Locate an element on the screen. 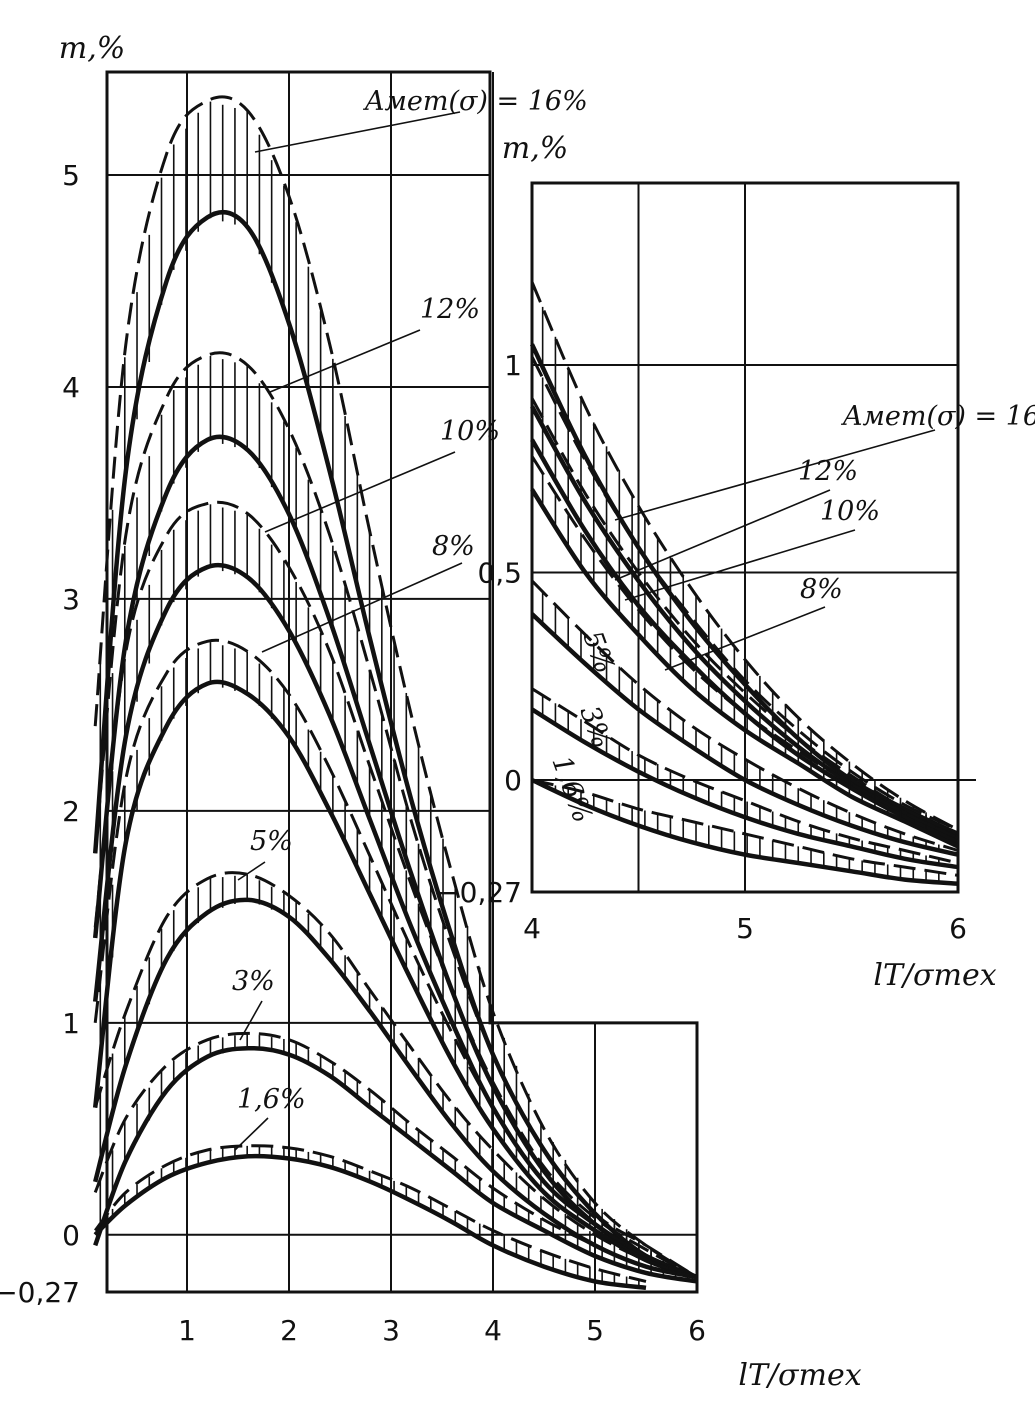 This screenshot has height=1410, width=1035. x-tick-label: 3 is located at coordinates (391, 1330).